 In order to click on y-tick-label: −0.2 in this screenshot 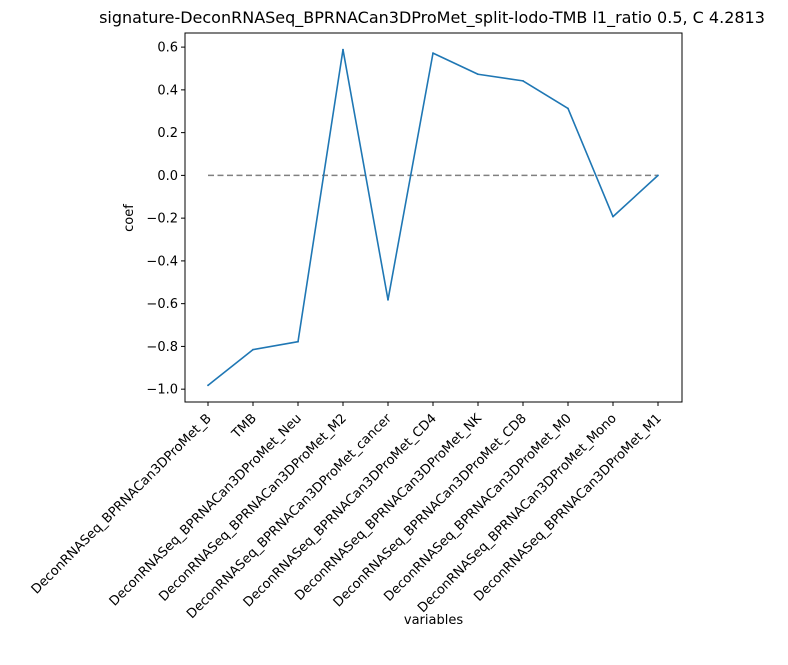, I will do `click(162, 219)`.